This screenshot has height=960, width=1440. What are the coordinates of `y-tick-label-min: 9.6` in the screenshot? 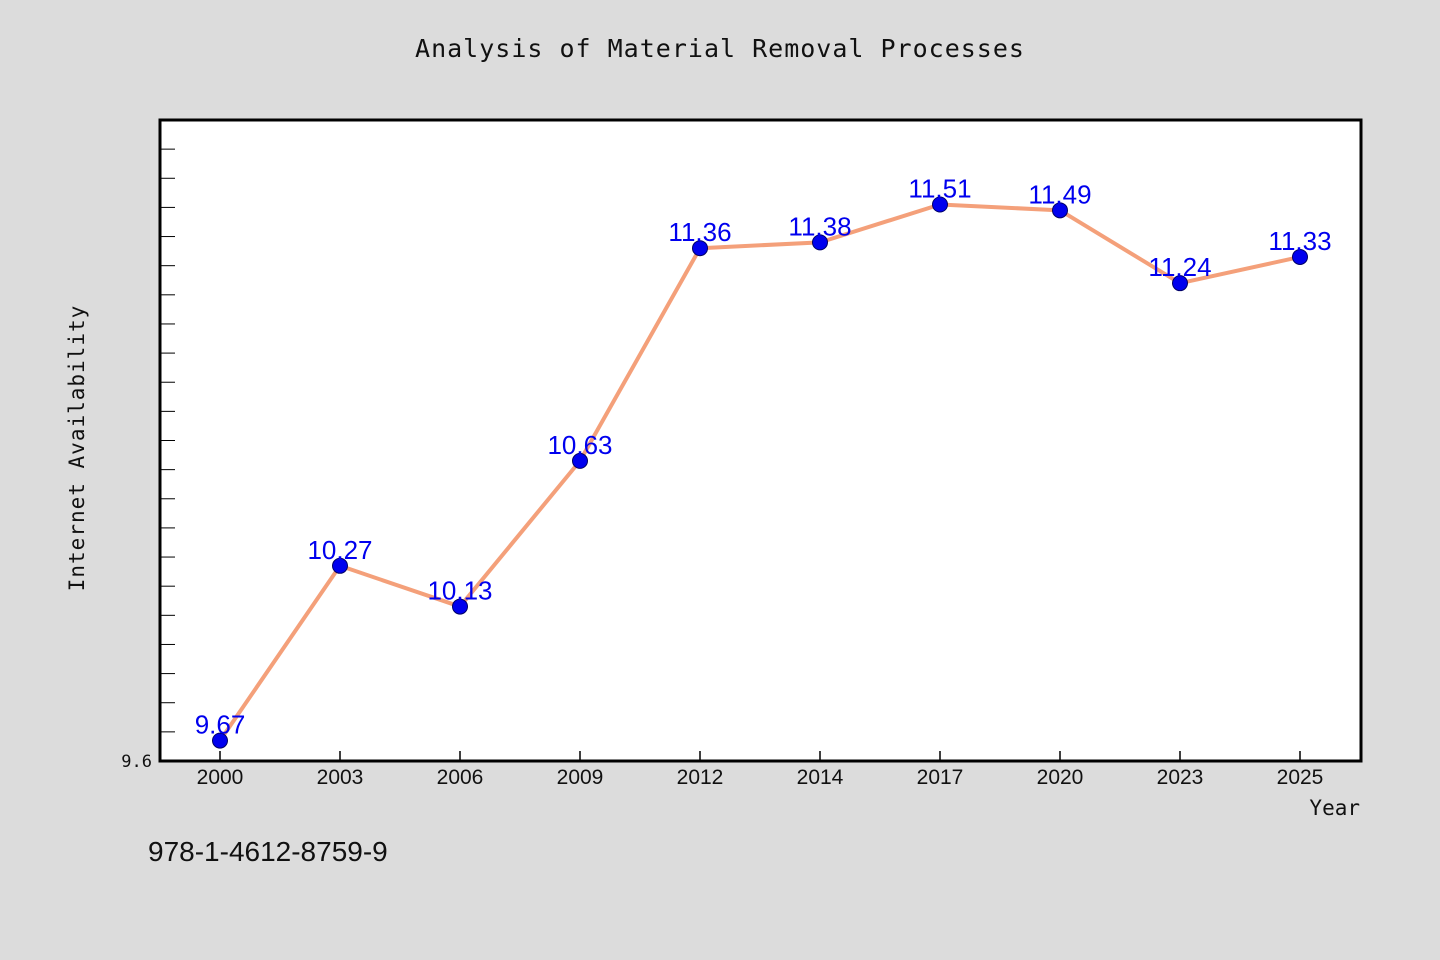 It's located at (136, 762).